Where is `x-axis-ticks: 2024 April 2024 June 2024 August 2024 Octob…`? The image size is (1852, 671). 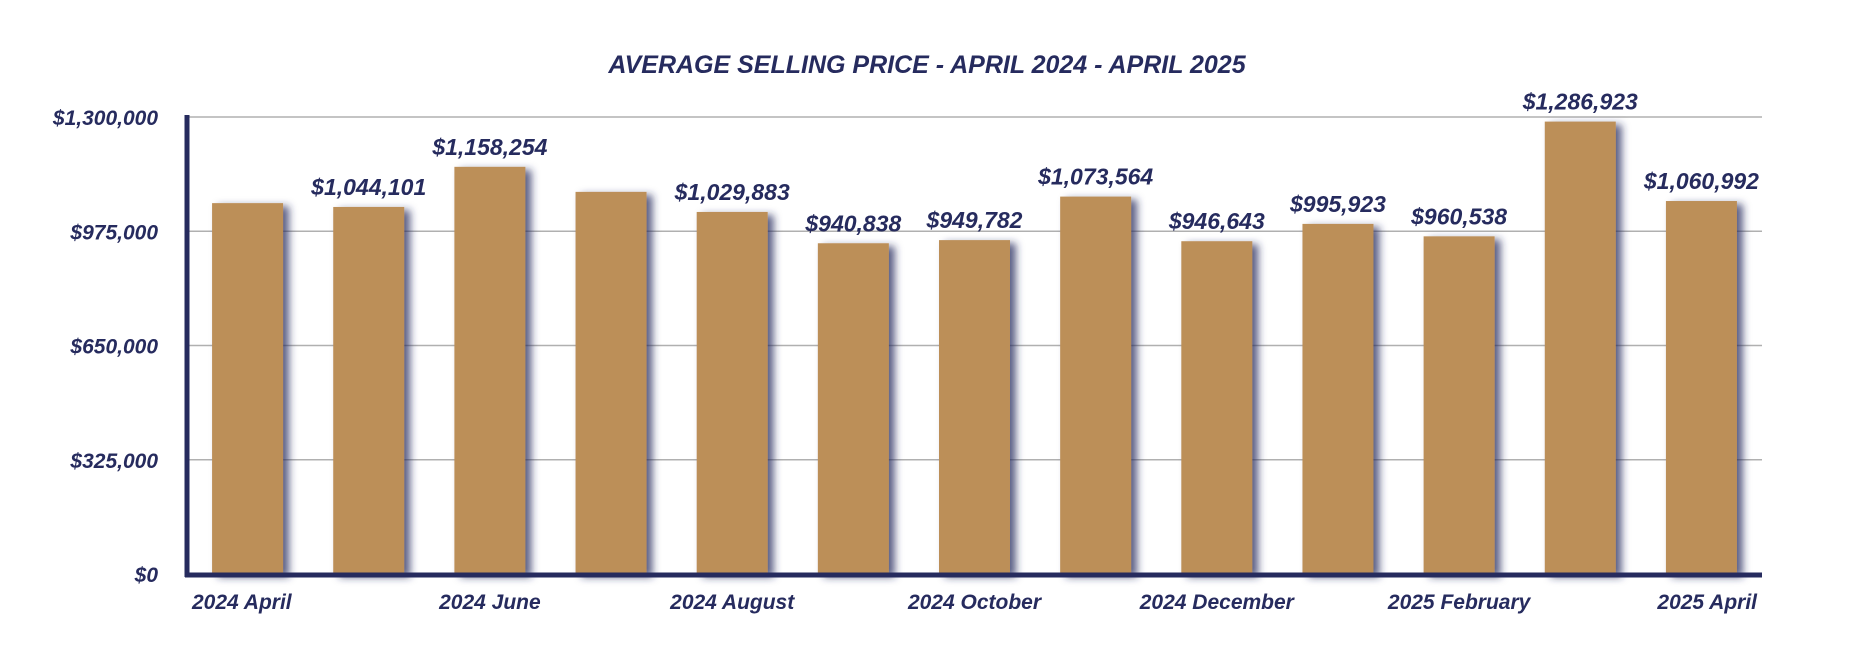
x-axis-ticks: 2024 April 2024 June 2024 August 2024 Octob… is located at coordinates (974, 602).